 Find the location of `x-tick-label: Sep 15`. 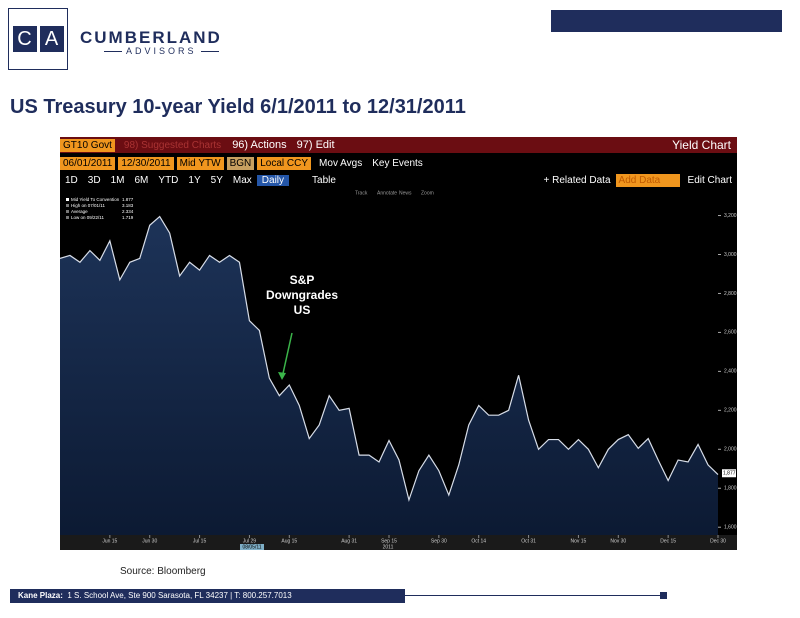

x-tick-label: Sep 15 is located at coordinates (389, 541).